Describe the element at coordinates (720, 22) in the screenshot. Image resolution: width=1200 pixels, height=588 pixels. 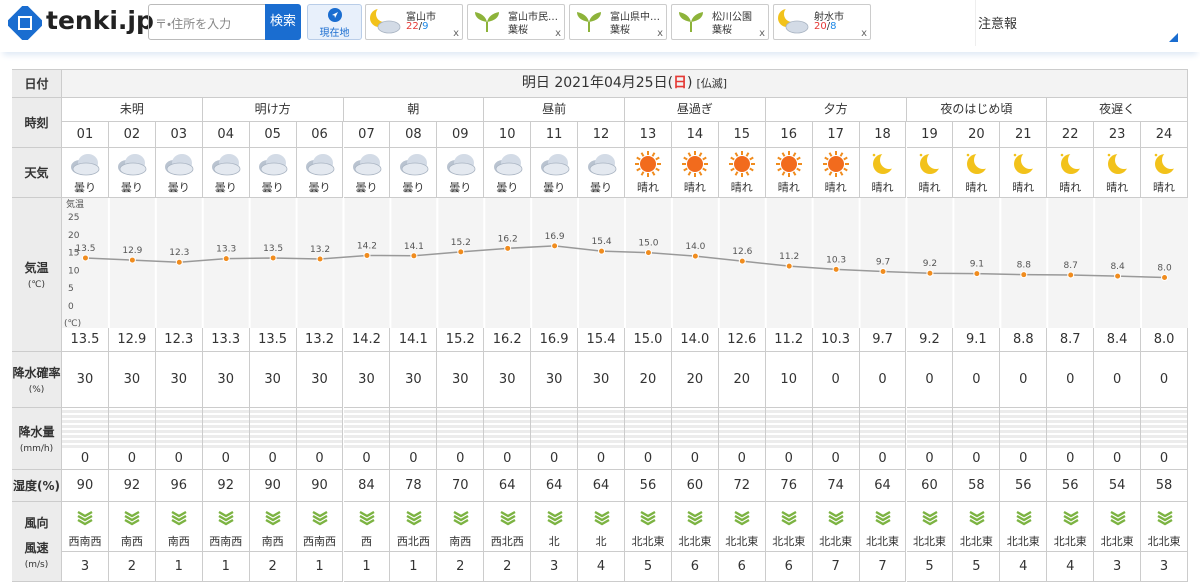
I see `favorite: 松川公園 葉桜 x` at that location.